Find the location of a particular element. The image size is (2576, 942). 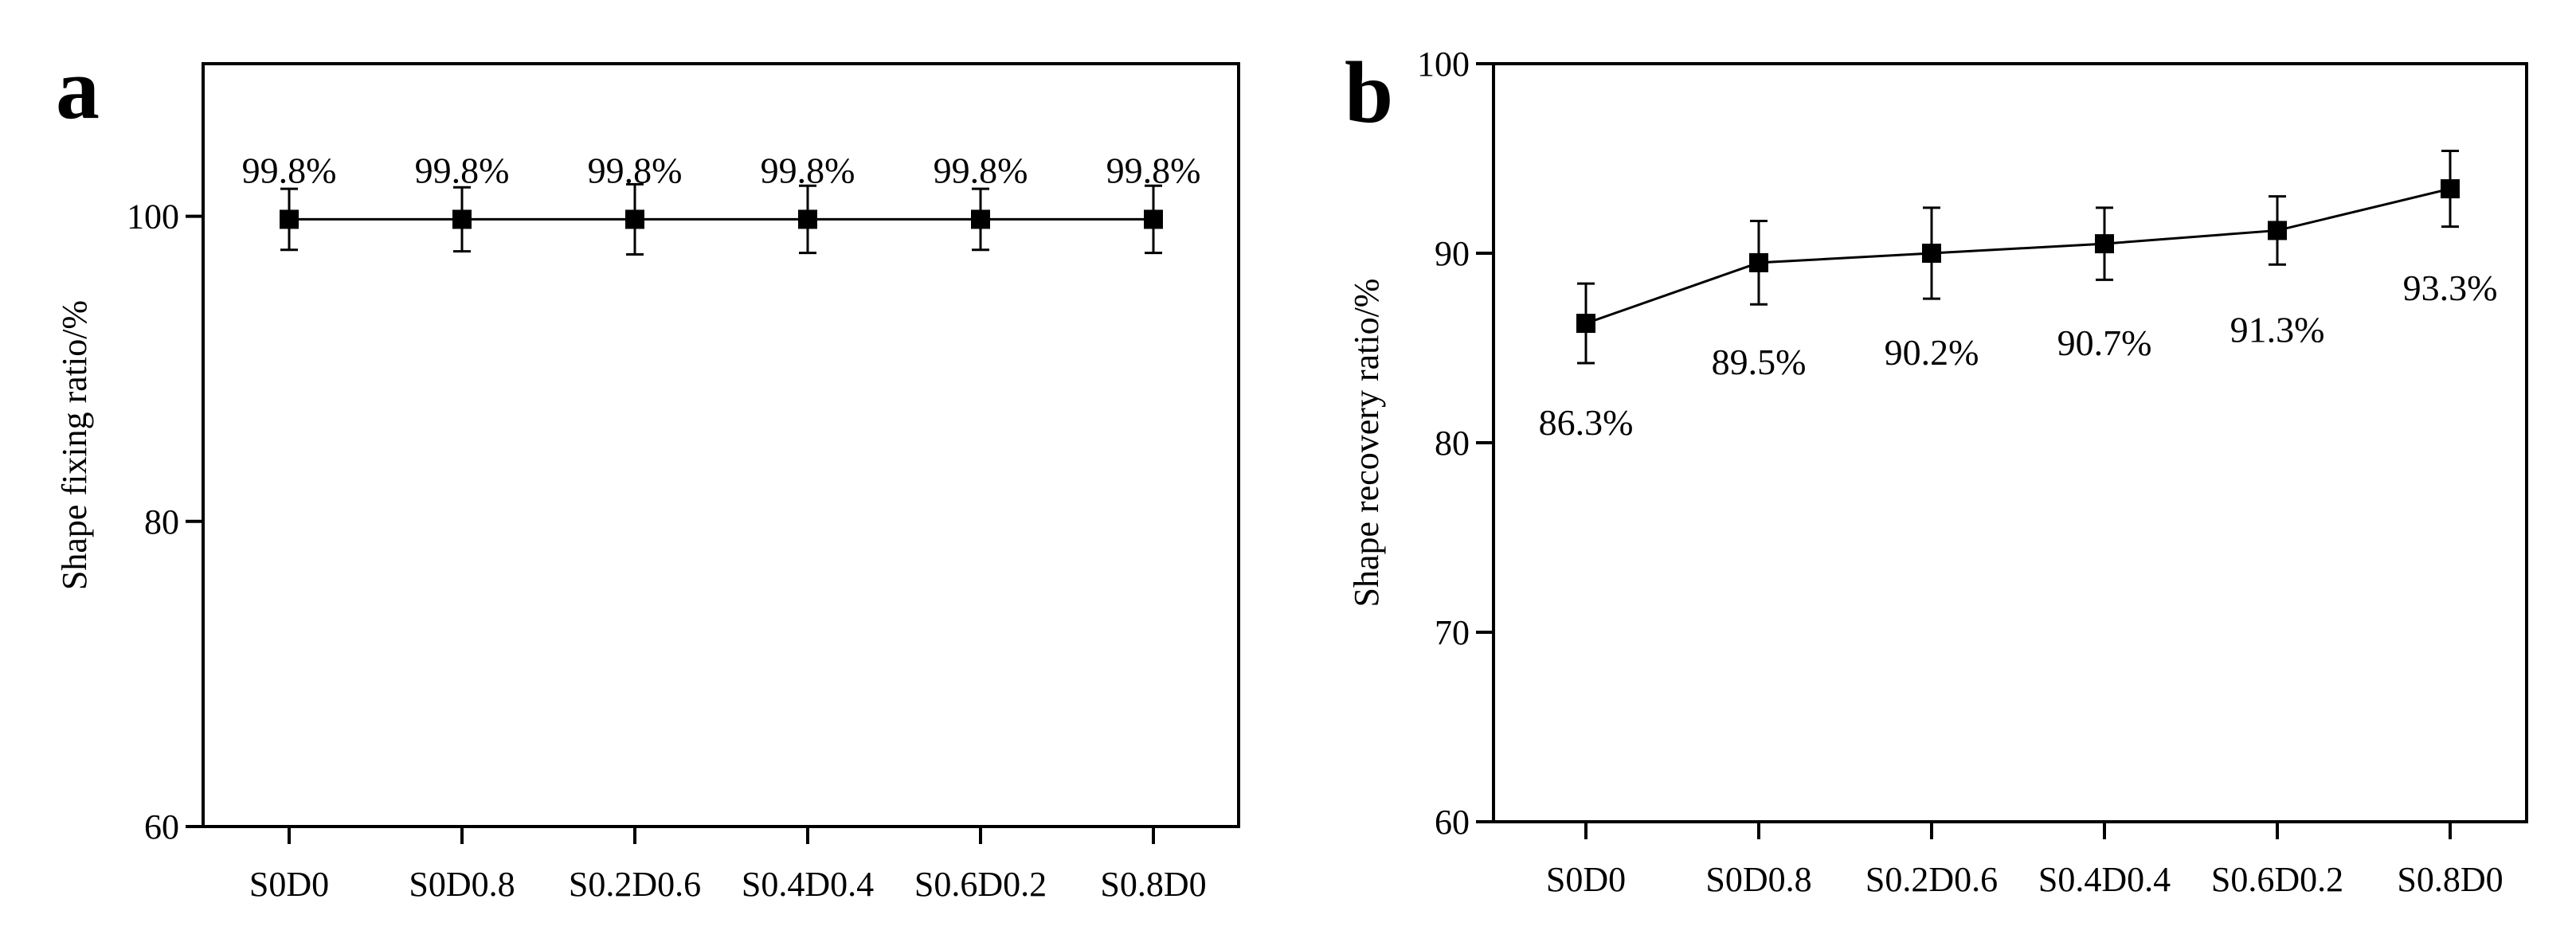

panel-b-x-tick-label: S0.2D0.6 is located at coordinates (1931, 879).